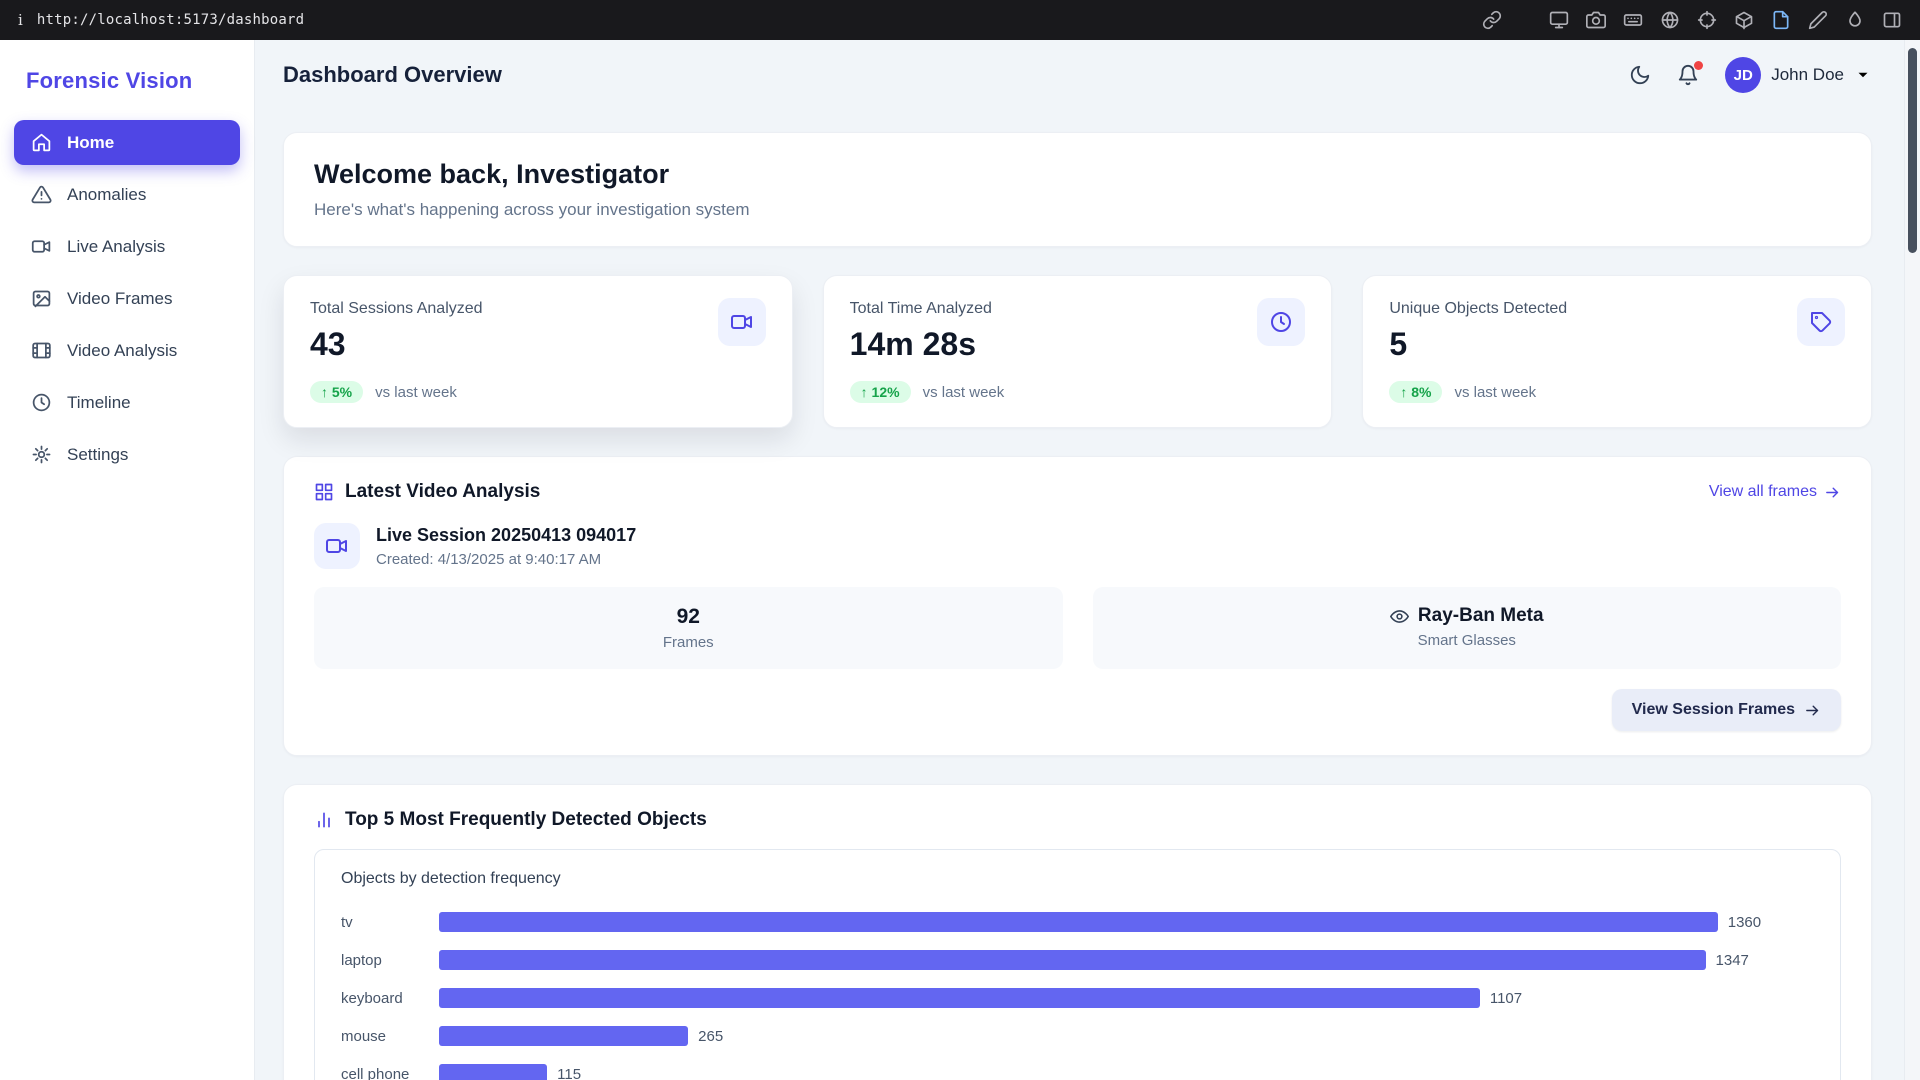  I want to click on notification-dot, so click(1699, 65).